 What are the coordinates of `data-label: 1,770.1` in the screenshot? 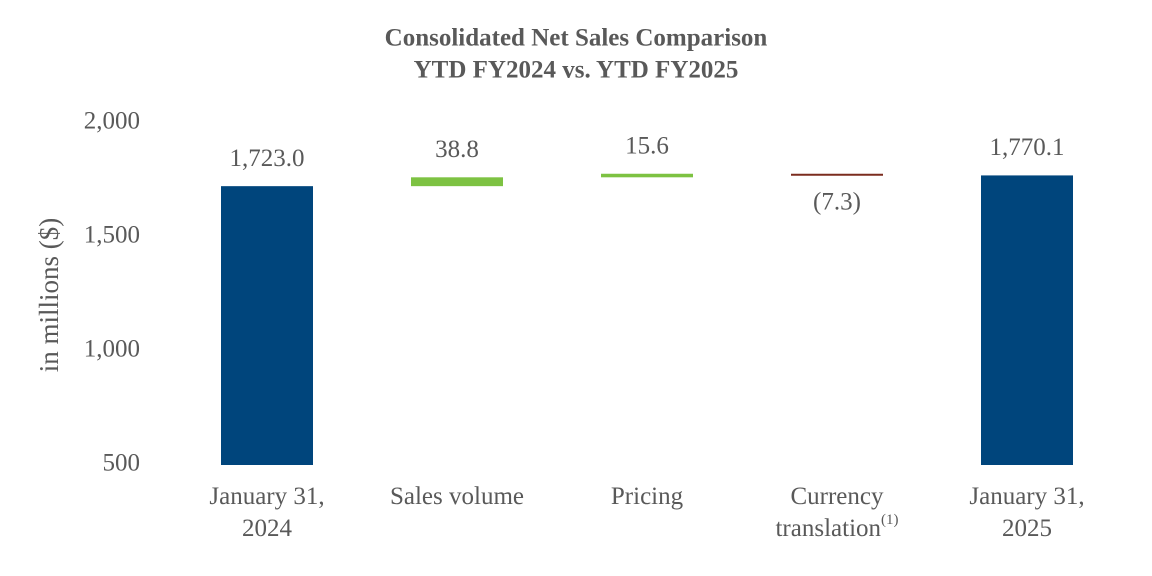 It's located at (1027, 147).